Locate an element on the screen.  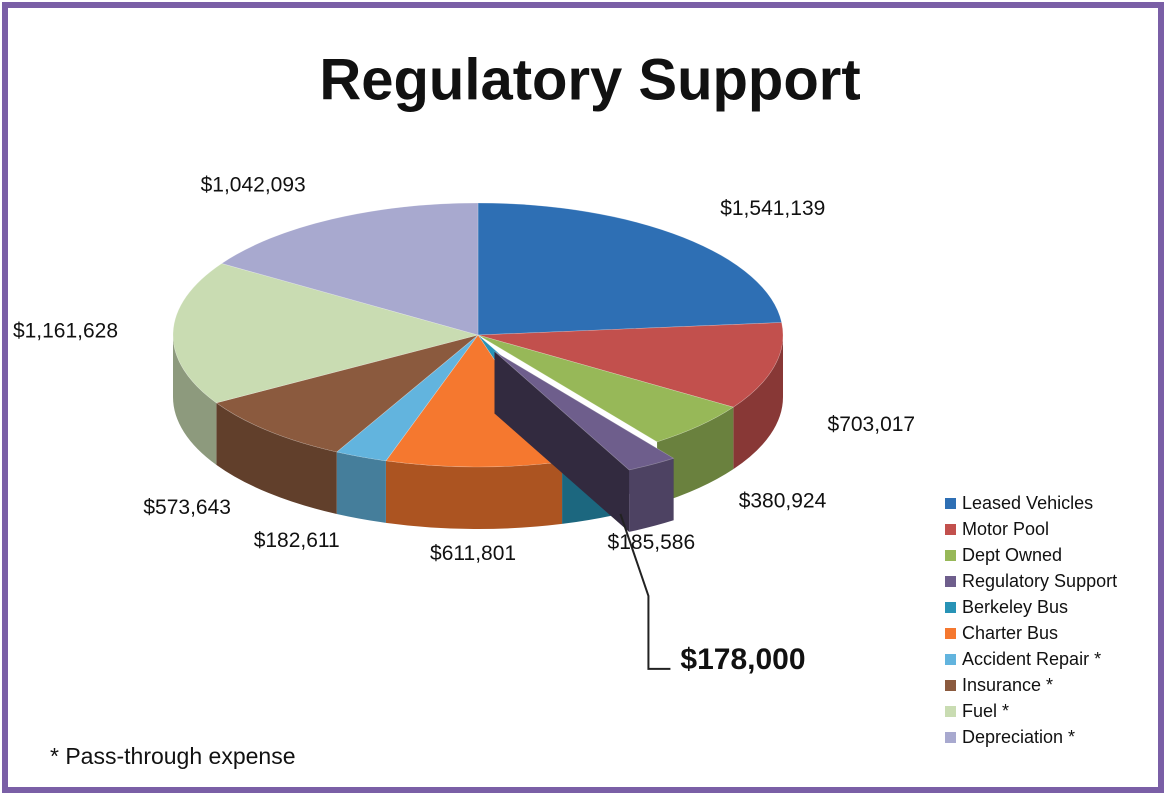
data-label: $703,017 is located at coordinates (872, 424).